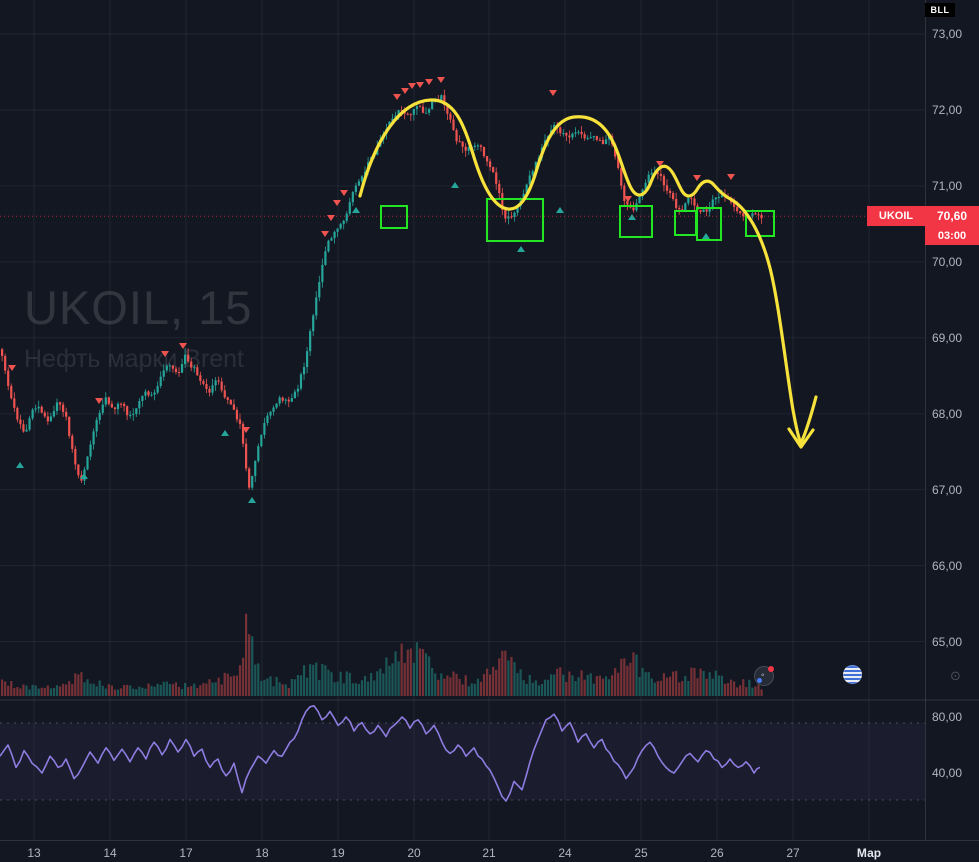 This screenshot has width=979, height=862. I want to click on price-tick-label: 72,00, so click(947, 109).